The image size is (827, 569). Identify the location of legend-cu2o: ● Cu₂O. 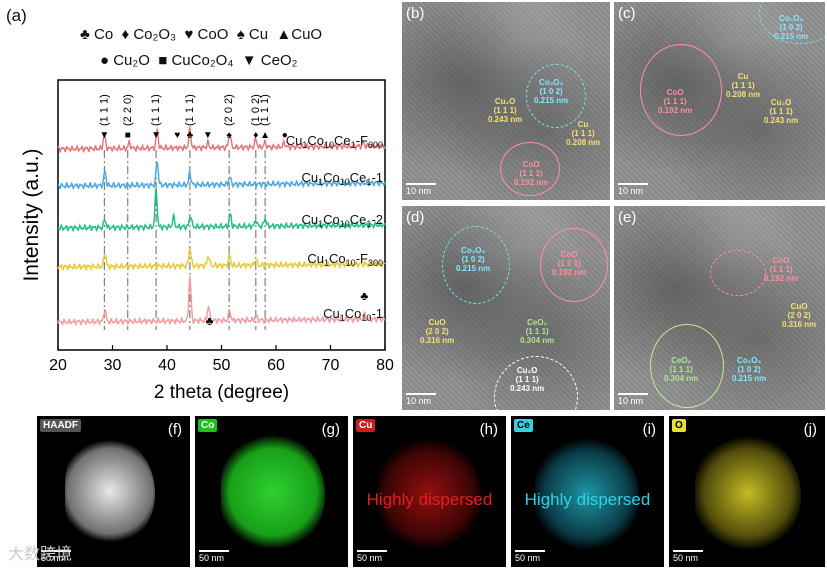
(125, 60).